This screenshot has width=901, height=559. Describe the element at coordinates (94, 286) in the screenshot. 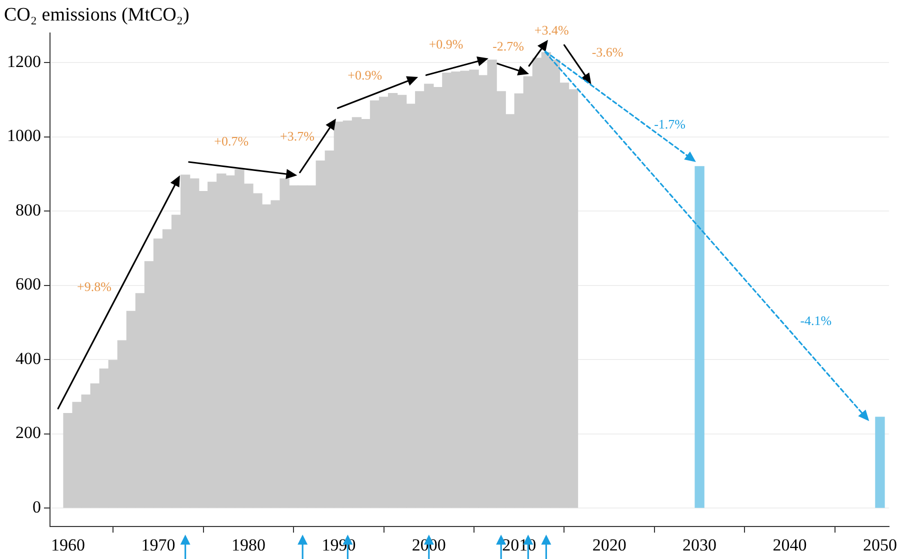

I see `annotation: +9.8%` at that location.